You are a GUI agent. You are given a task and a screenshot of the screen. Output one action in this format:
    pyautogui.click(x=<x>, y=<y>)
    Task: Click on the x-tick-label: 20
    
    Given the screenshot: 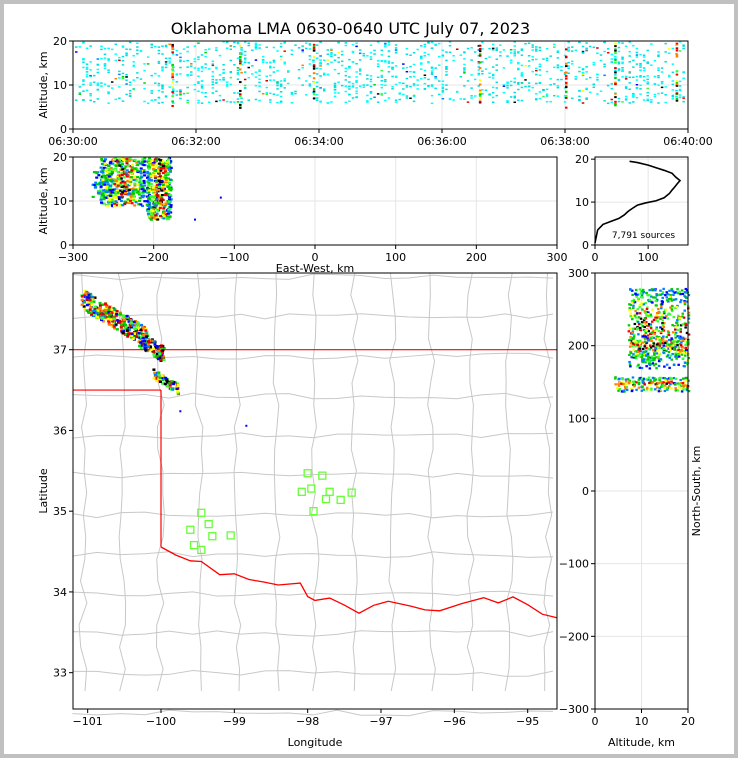 What is the action you would take?
    pyautogui.click(x=688, y=721)
    